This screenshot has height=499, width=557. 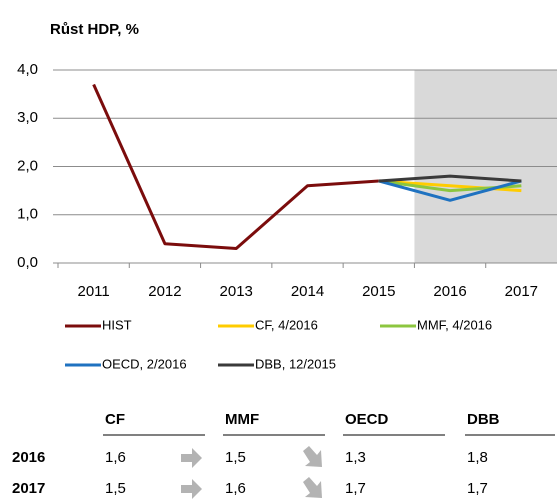 I want to click on y-tick-label: 3,0, so click(x=27, y=117).